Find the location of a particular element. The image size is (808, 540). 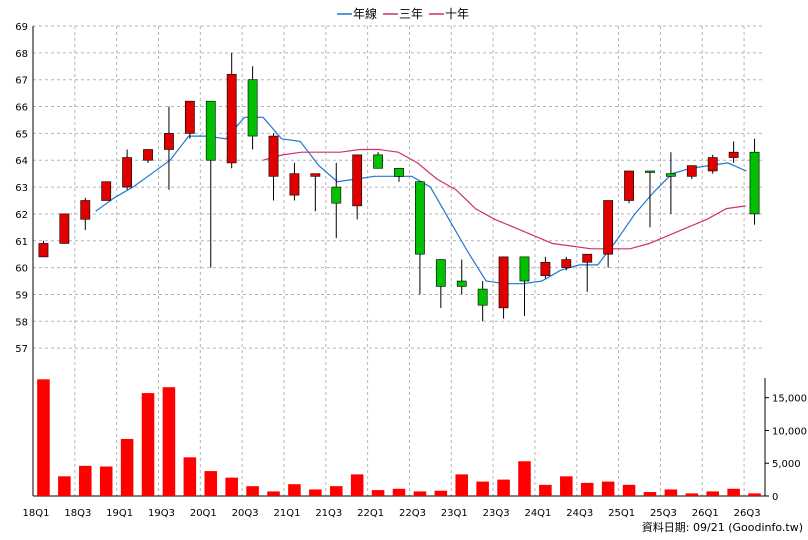

x-tick-label: 19Q3 is located at coordinates (161, 513).